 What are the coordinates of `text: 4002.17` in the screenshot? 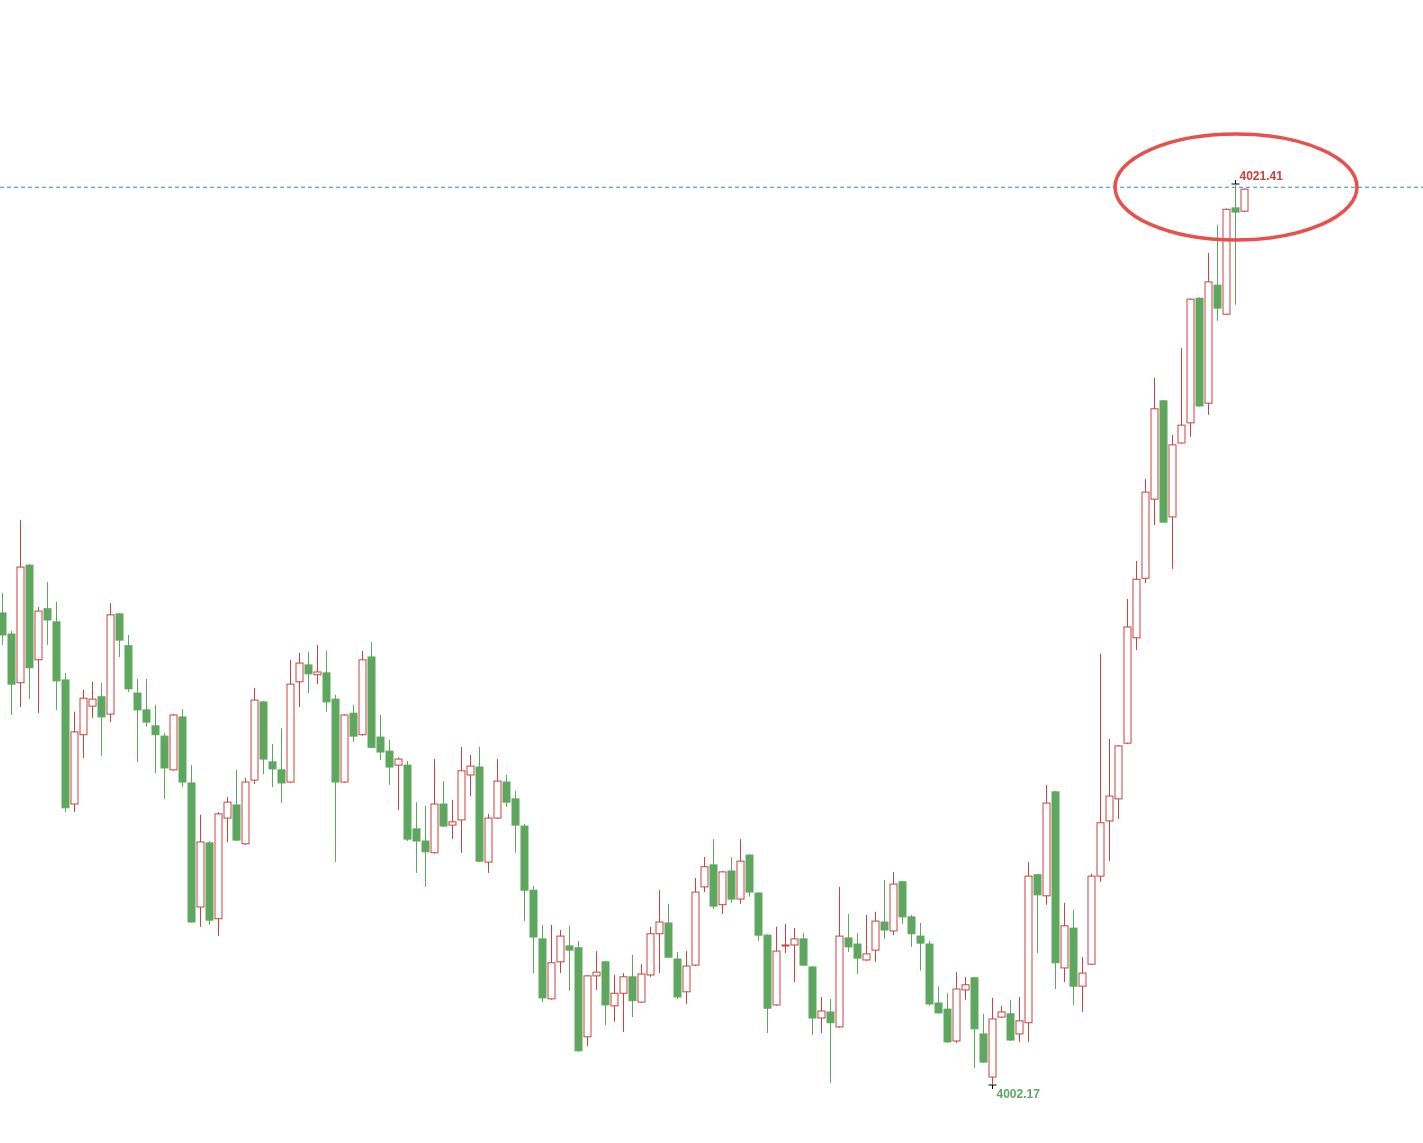 It's located at (1018, 1094).